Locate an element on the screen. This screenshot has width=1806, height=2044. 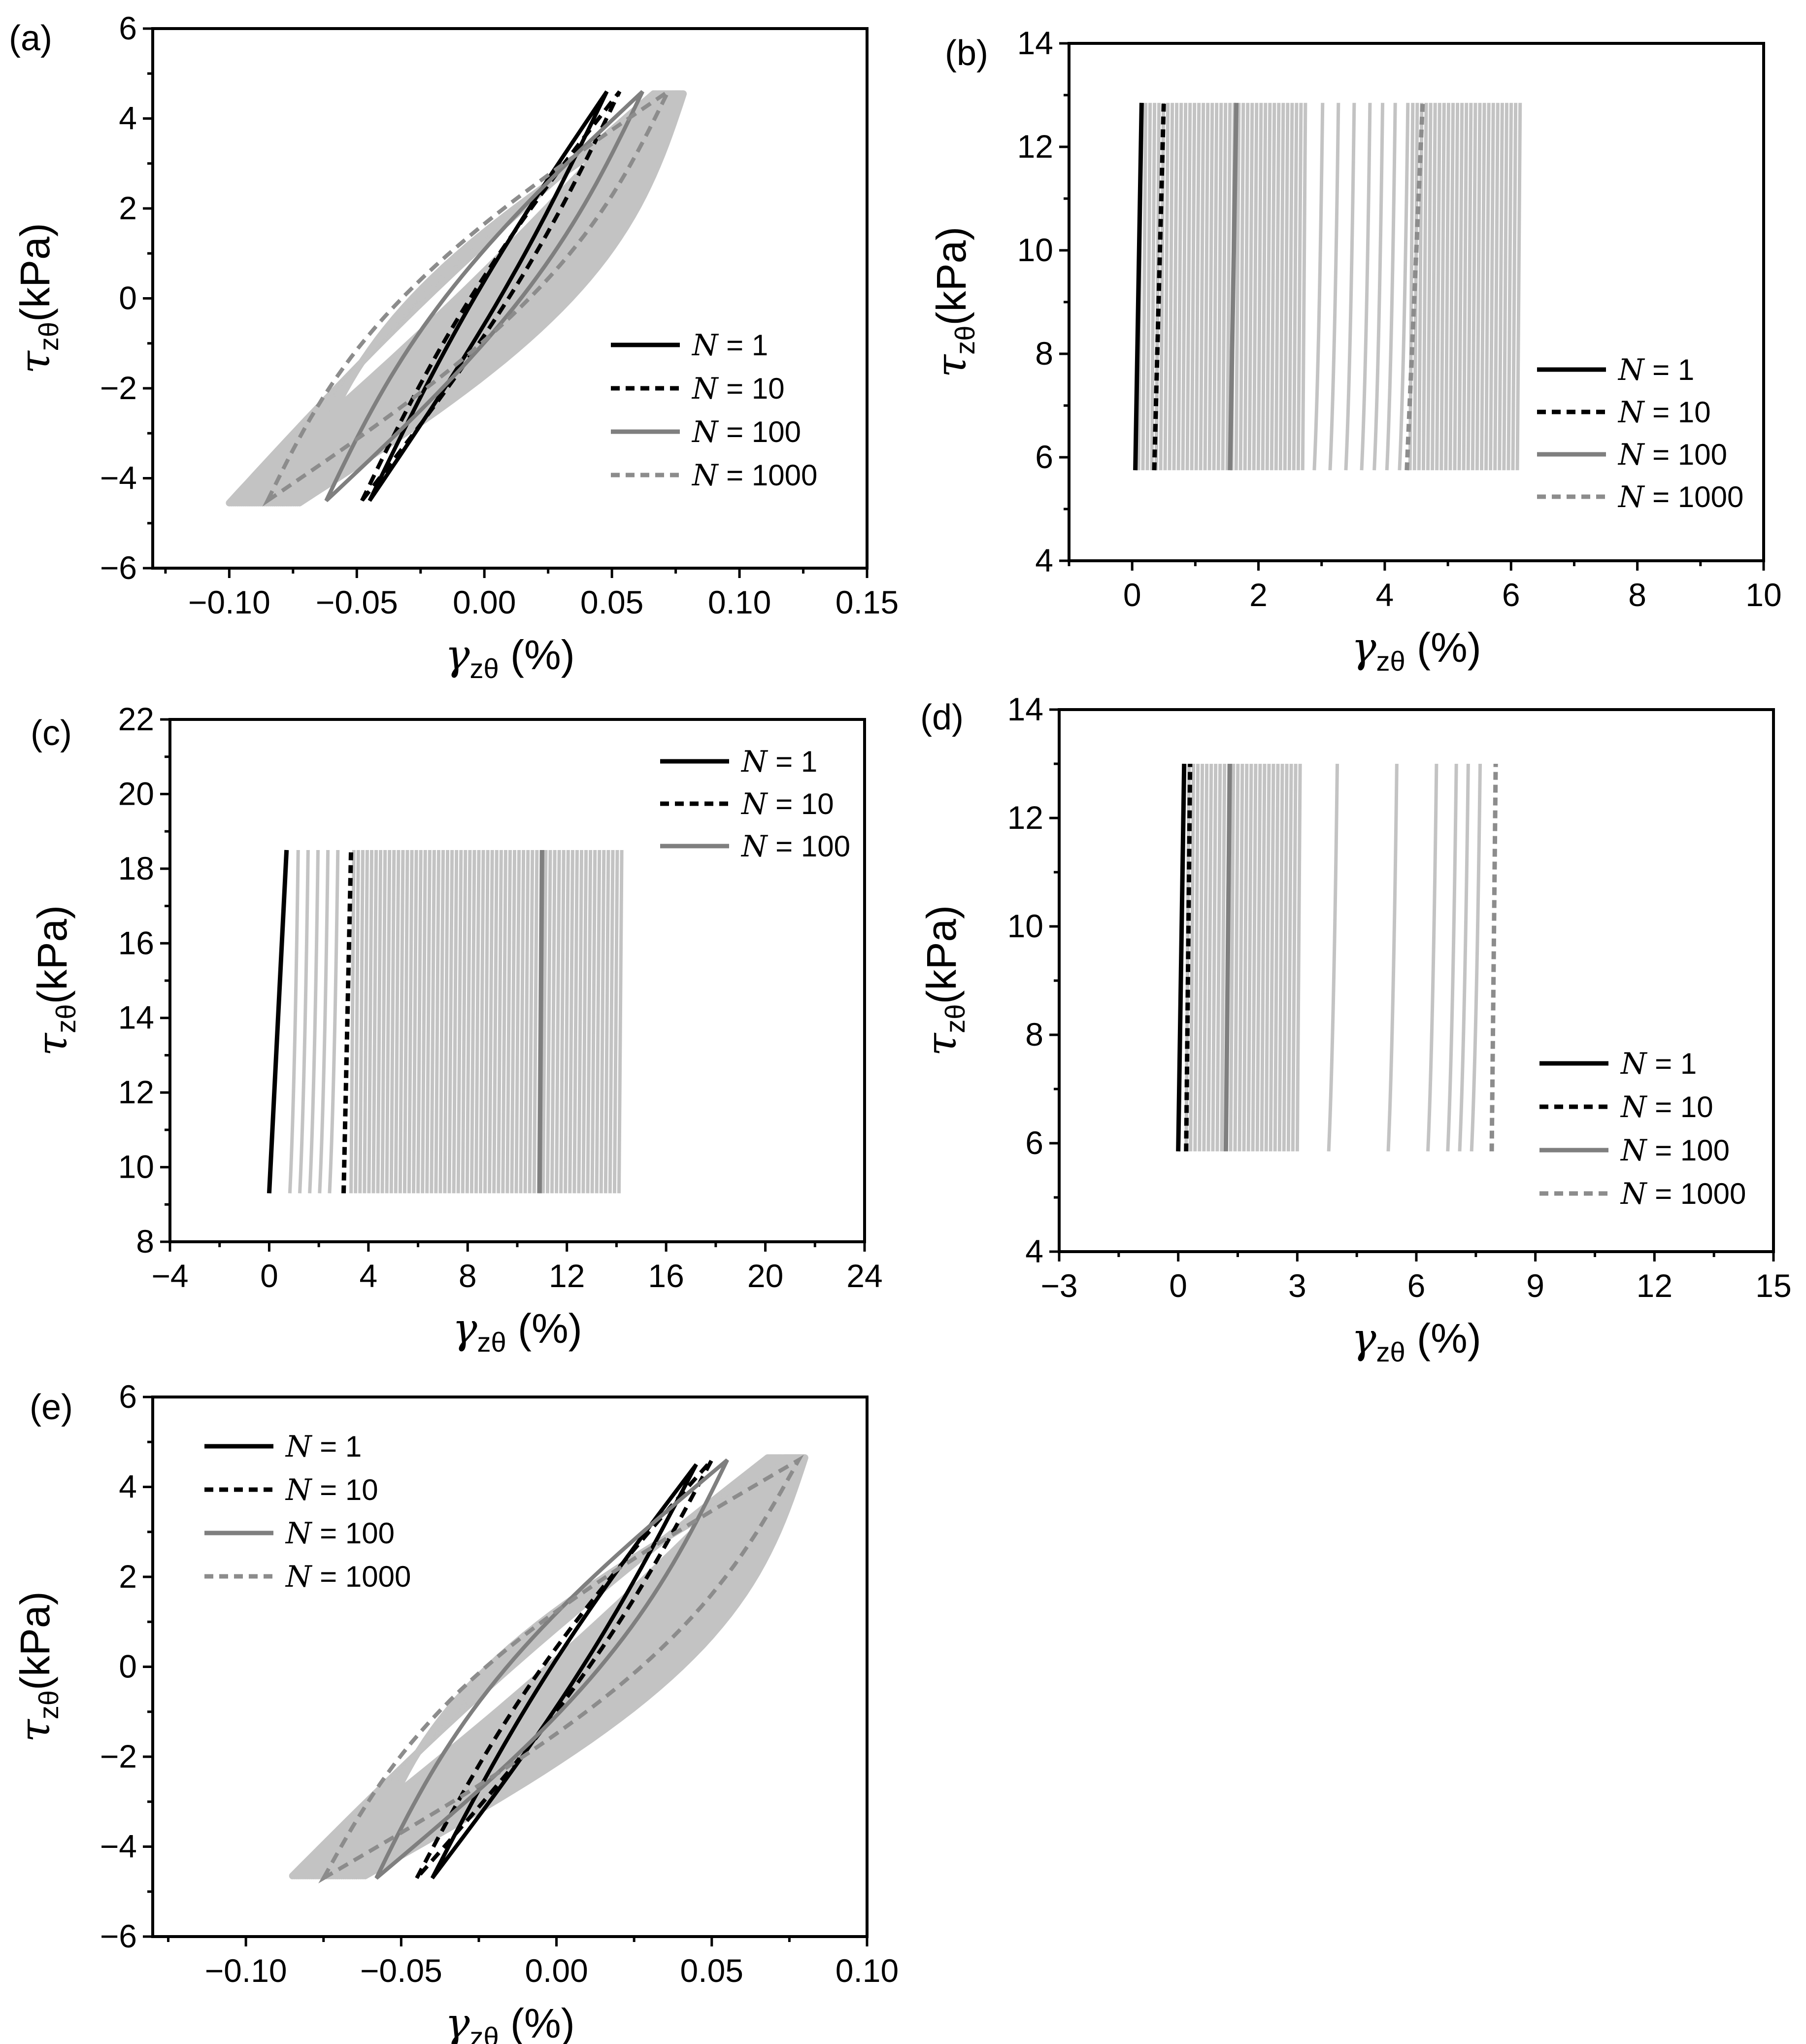
x-tick-label: 10 is located at coordinates (1763, 595).